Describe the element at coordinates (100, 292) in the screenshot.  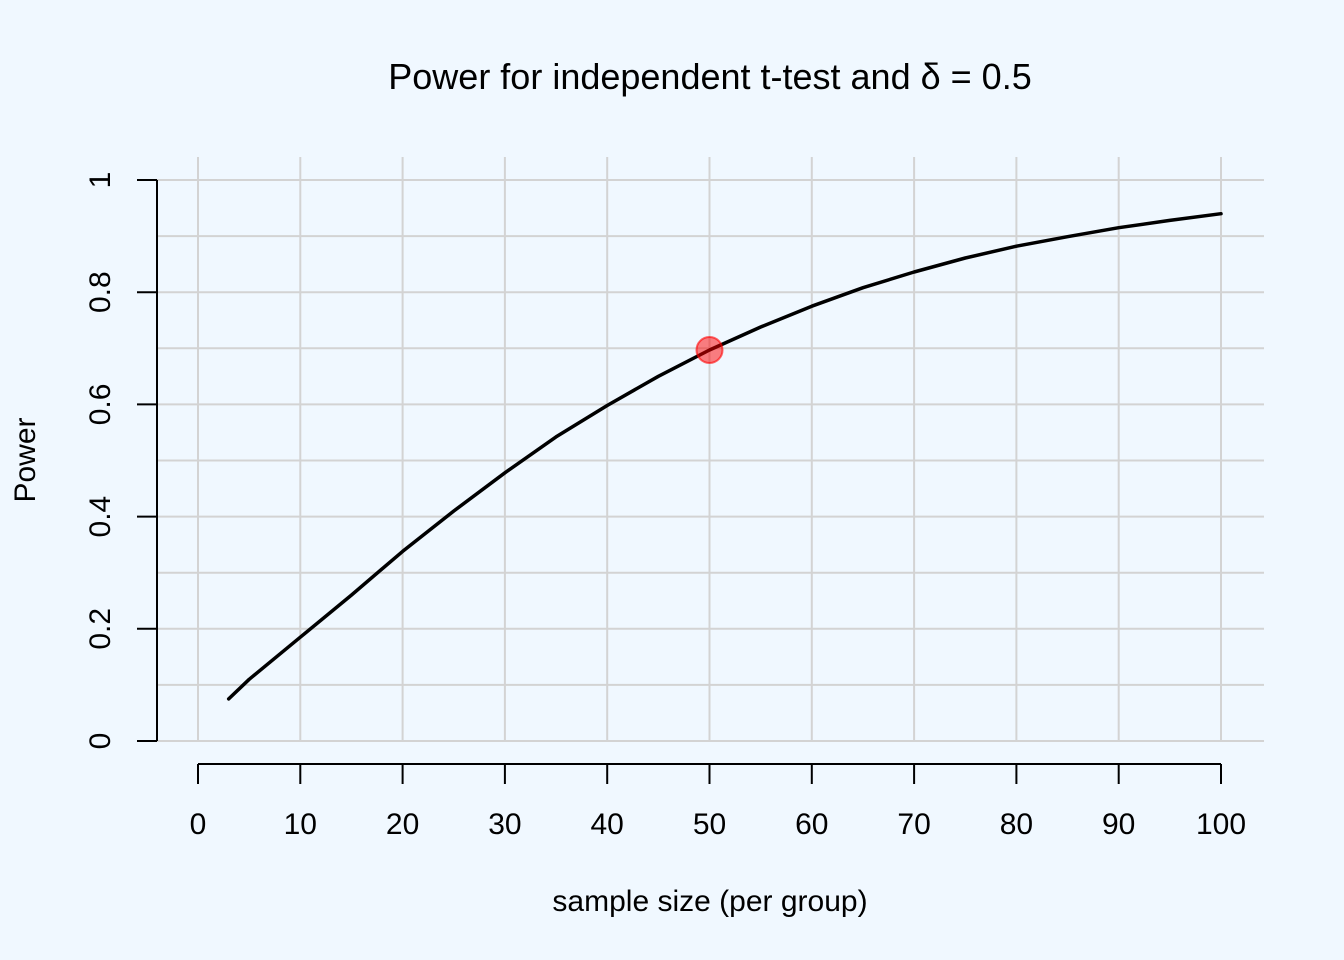
I see `y-tick-label: 0.8` at that location.